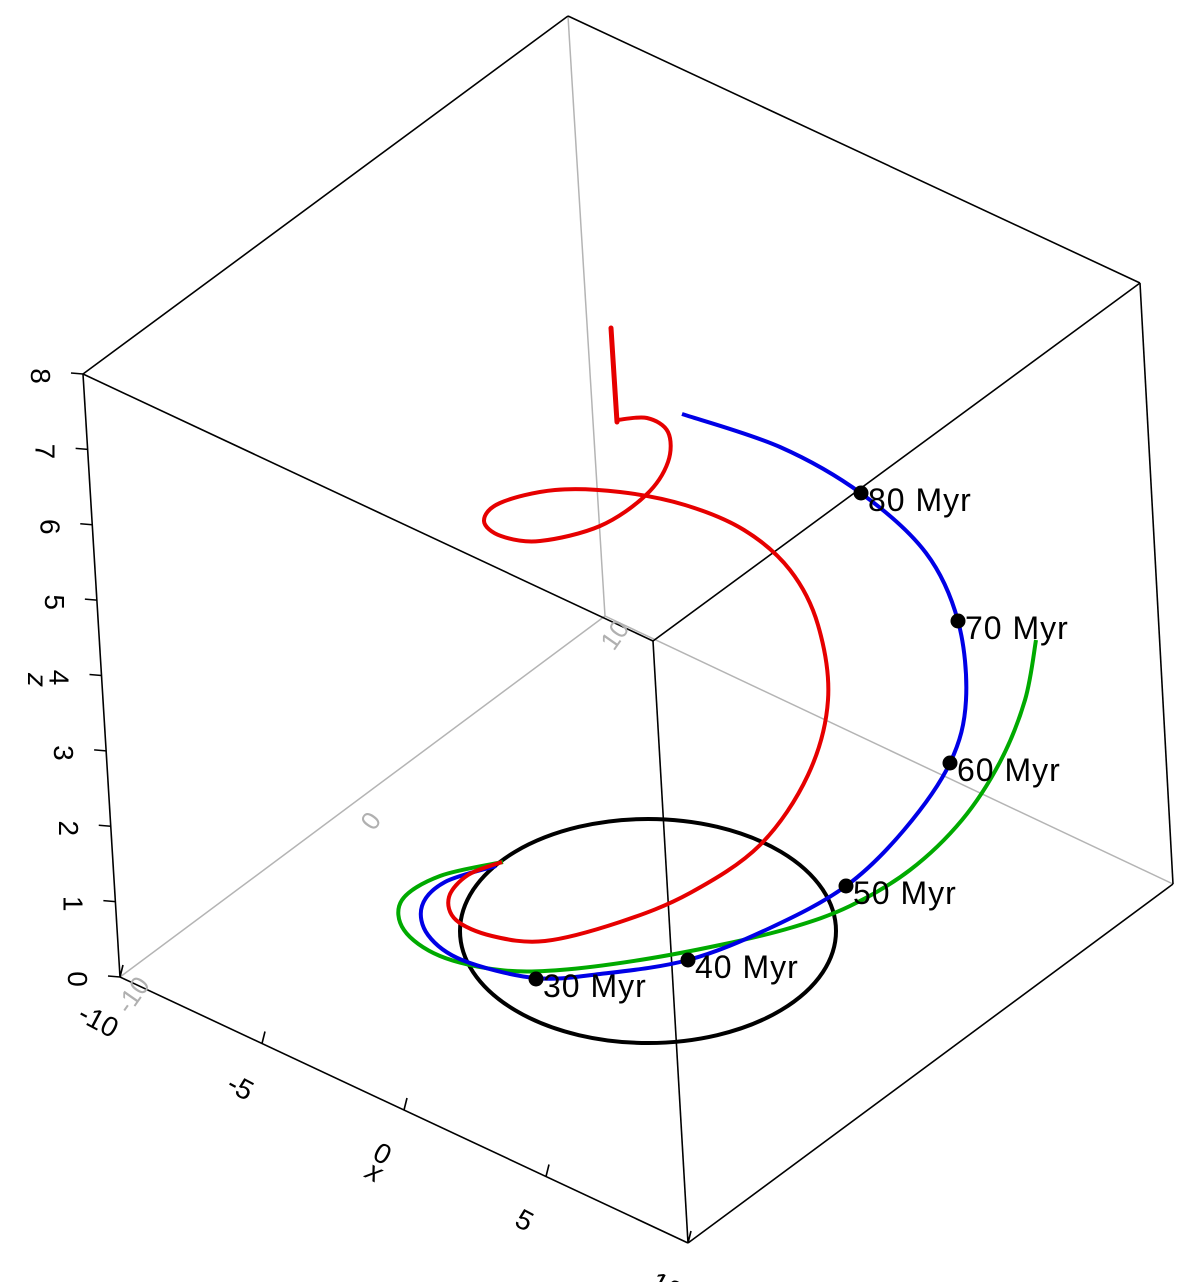 This screenshot has height=1282, width=1200. What do you see at coordinates (240, 1087) in the screenshot?
I see `x-tick-label: -5` at bounding box center [240, 1087].